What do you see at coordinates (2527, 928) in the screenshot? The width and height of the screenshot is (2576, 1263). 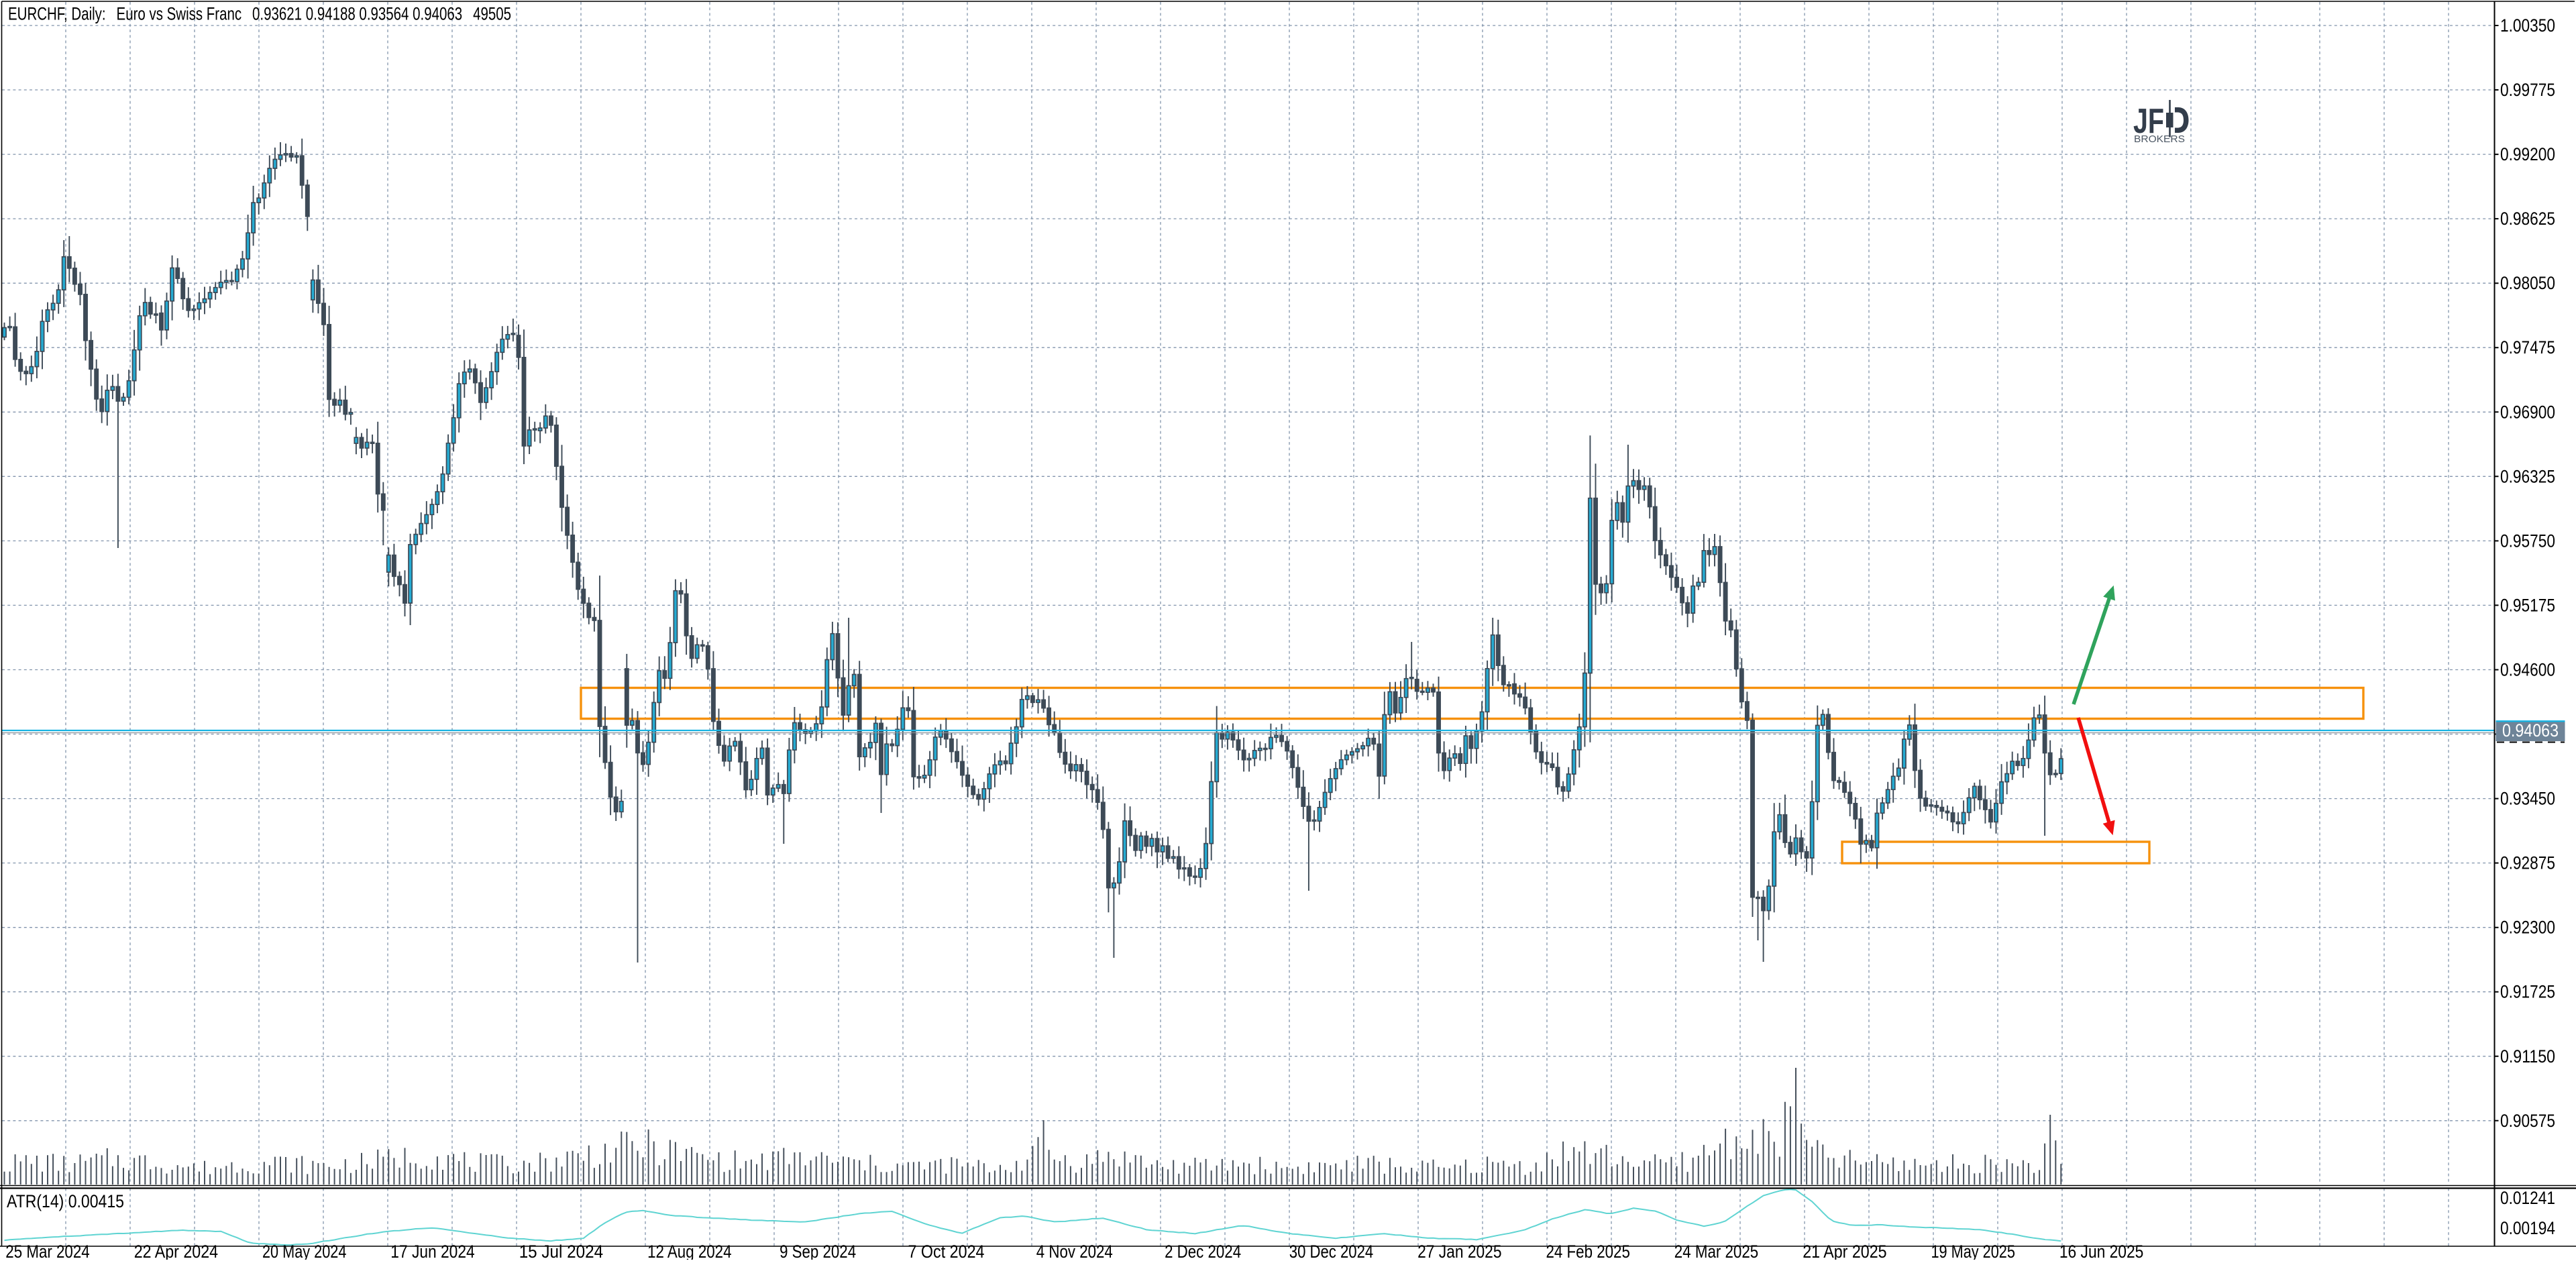 I see `svg-text: 0.92300` at bounding box center [2527, 928].